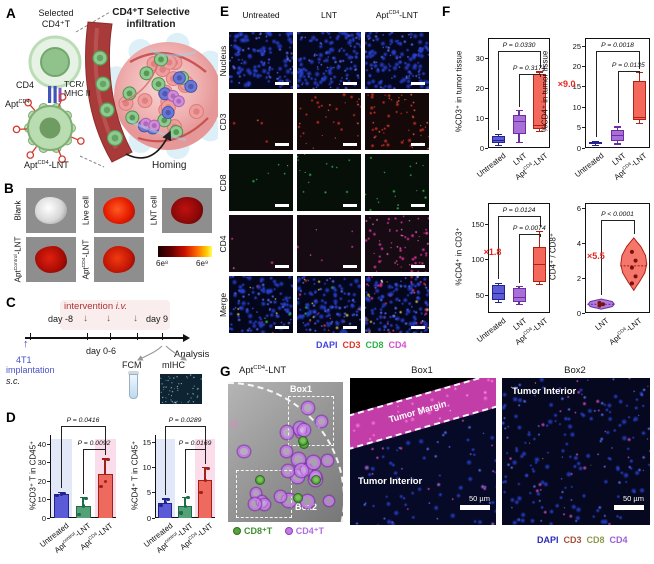 The image size is (654, 564). I want to click on panel-a-illustration, so click(115, 89).